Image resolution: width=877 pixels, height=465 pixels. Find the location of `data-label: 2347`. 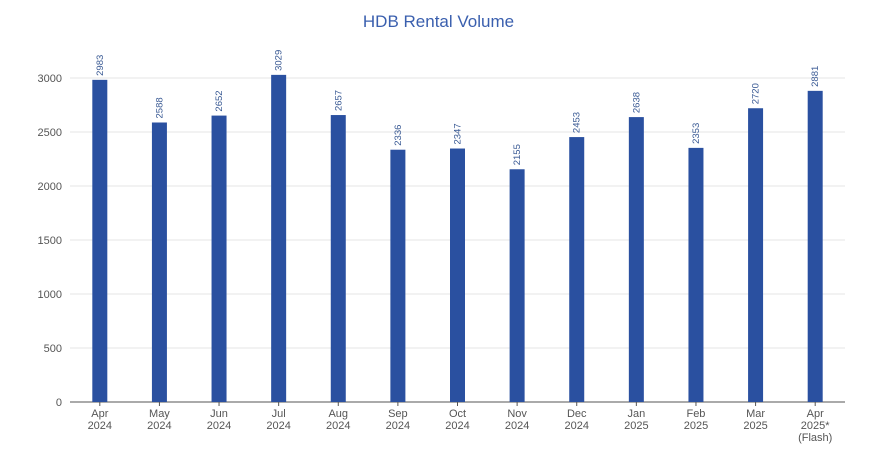

data-label: 2347 is located at coordinates (458, 133).